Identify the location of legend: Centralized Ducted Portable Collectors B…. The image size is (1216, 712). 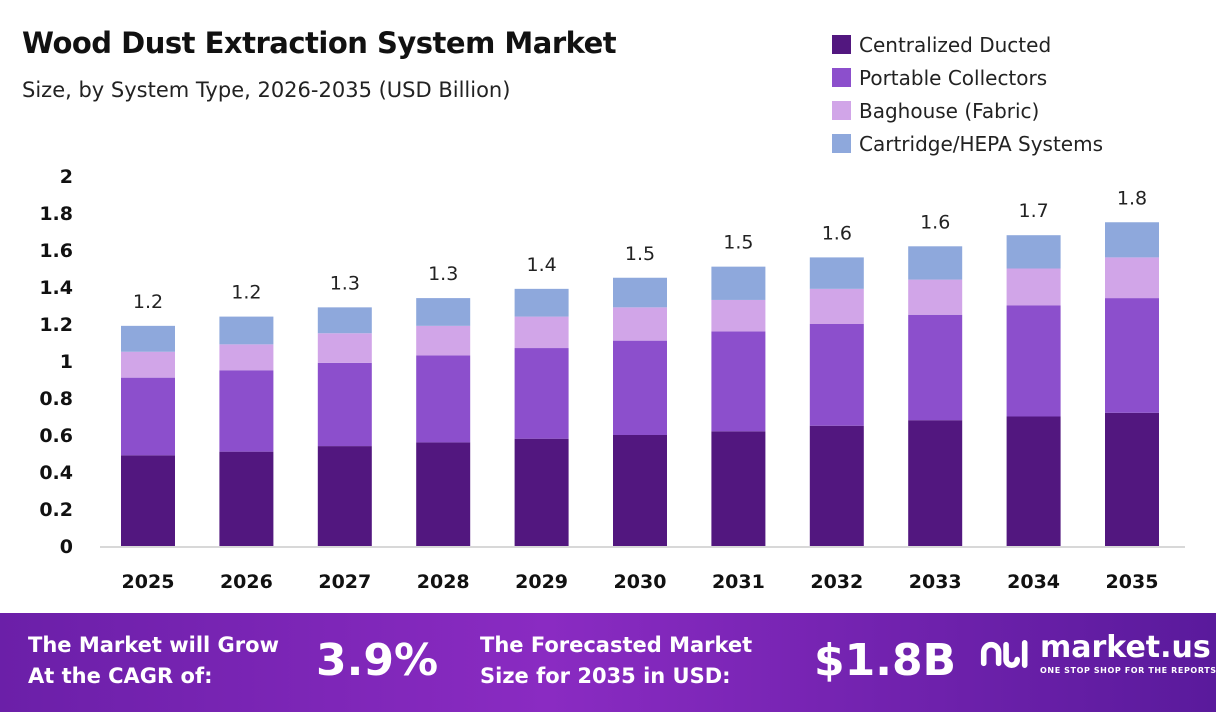
(967, 94).